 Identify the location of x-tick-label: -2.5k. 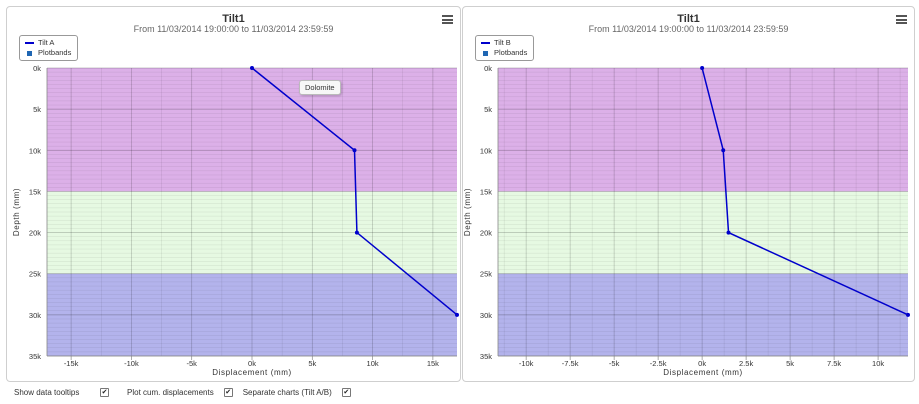
(658, 363).